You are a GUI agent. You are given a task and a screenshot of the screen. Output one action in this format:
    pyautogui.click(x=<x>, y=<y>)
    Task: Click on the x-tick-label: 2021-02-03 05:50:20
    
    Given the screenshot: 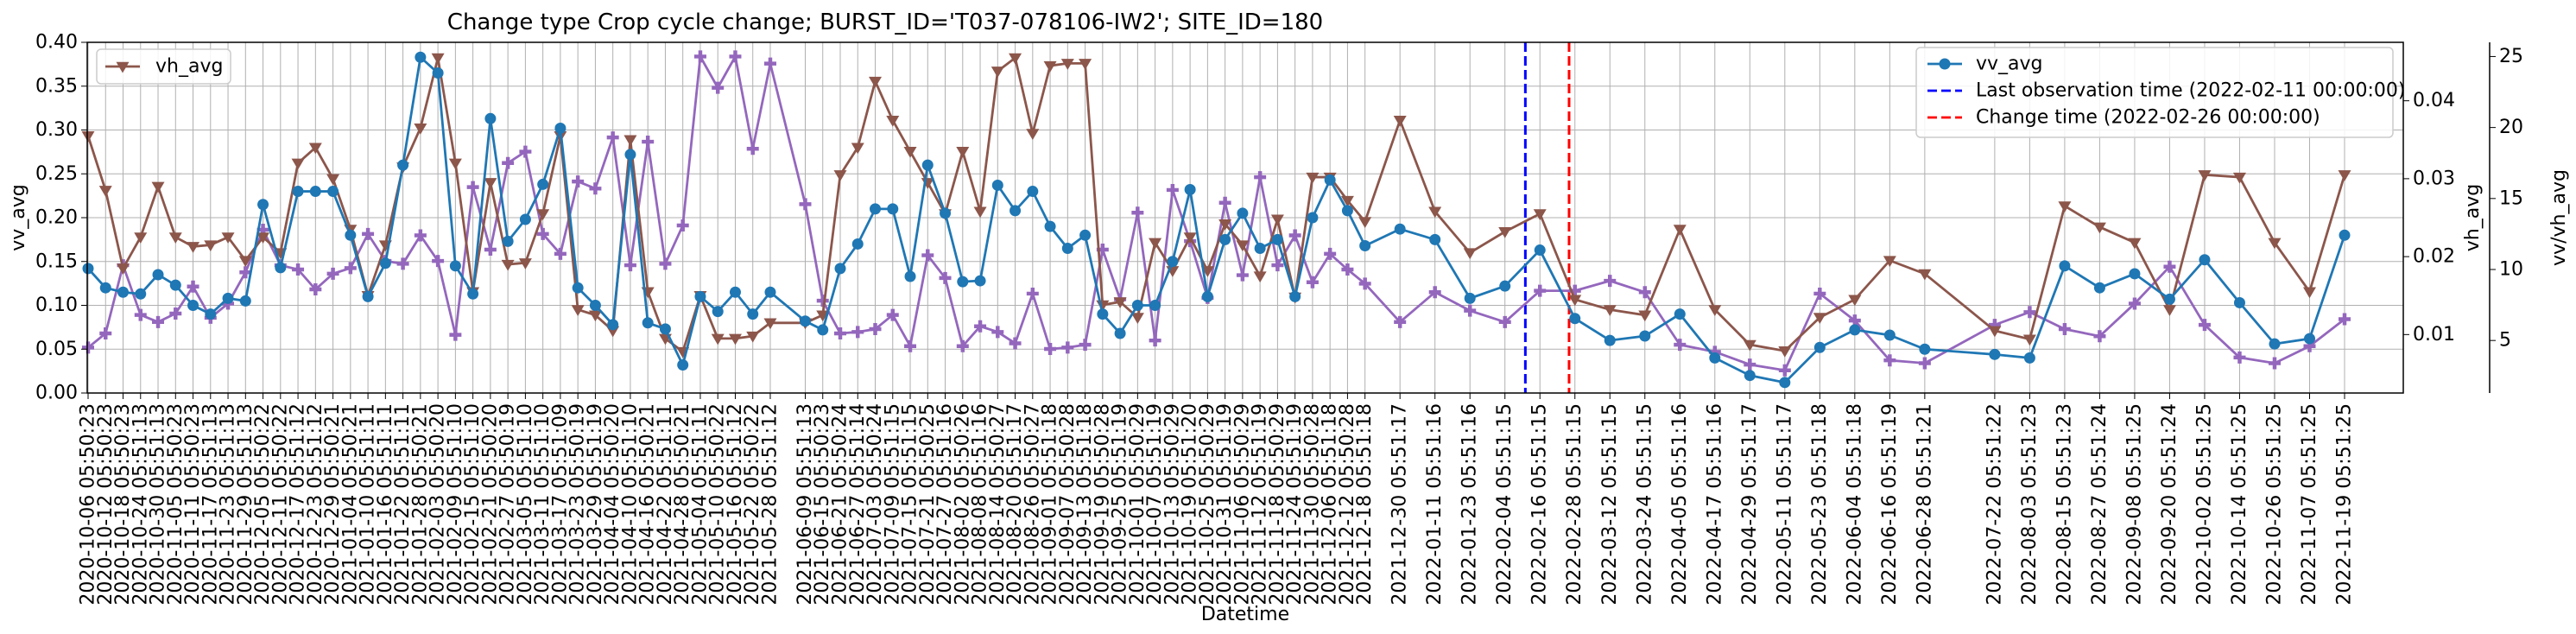 What is the action you would take?
    pyautogui.click(x=438, y=504)
    